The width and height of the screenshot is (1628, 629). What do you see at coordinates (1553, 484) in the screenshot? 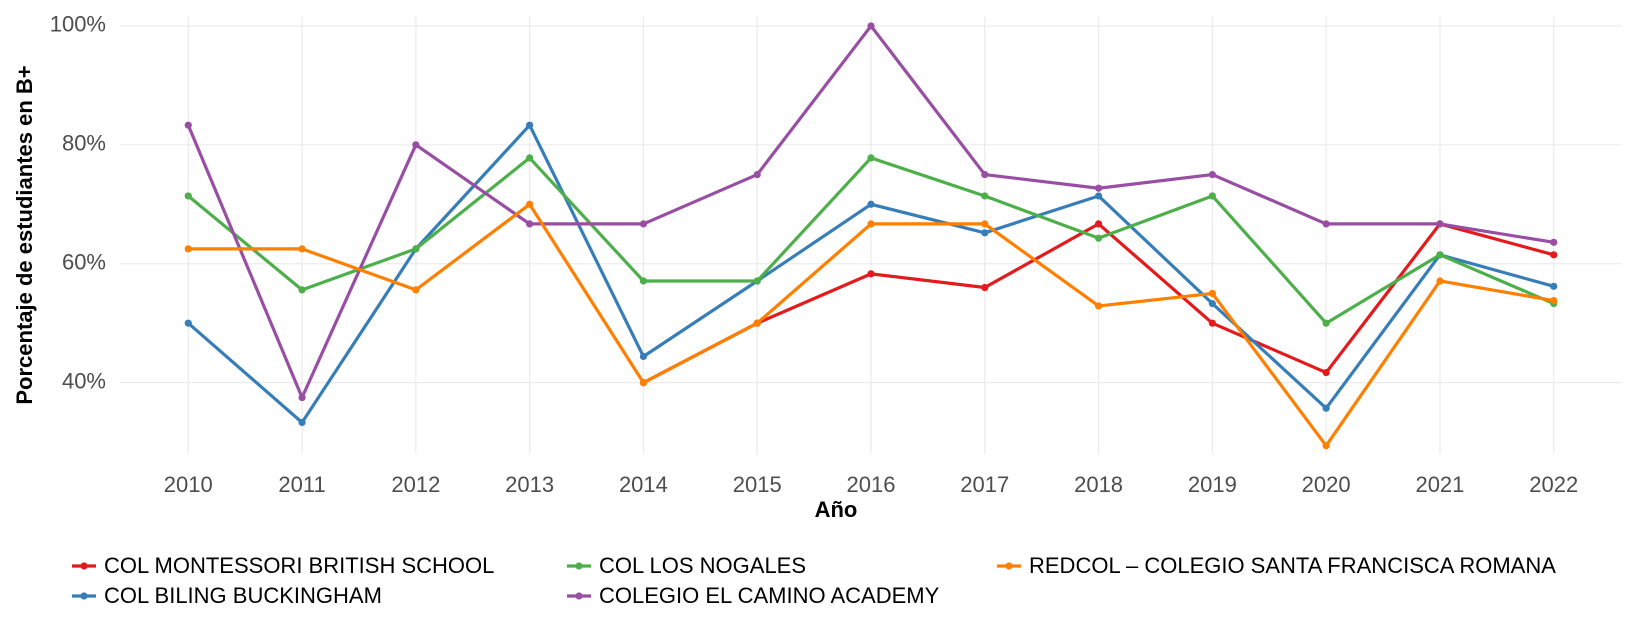
I see `x-tick-label: 2022` at bounding box center [1553, 484].